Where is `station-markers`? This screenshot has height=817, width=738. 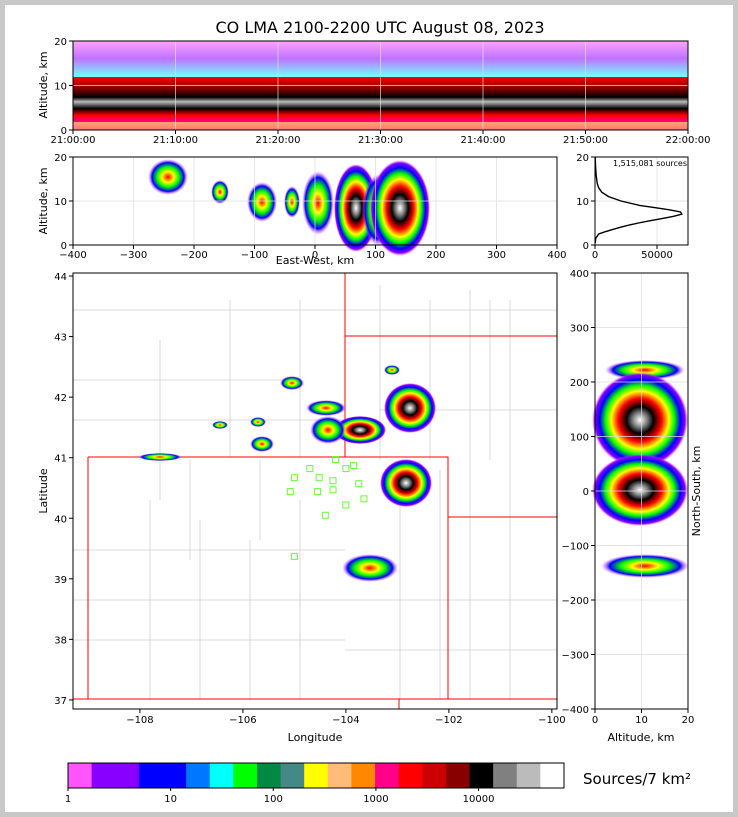 station-markers is located at coordinates (327, 508).